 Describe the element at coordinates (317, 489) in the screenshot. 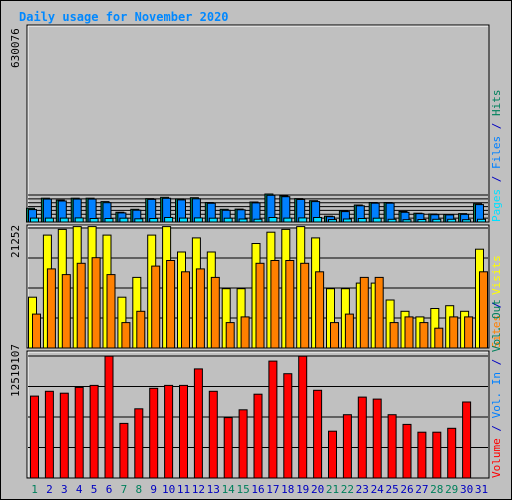

I see `x-tick-label: 20` at that location.